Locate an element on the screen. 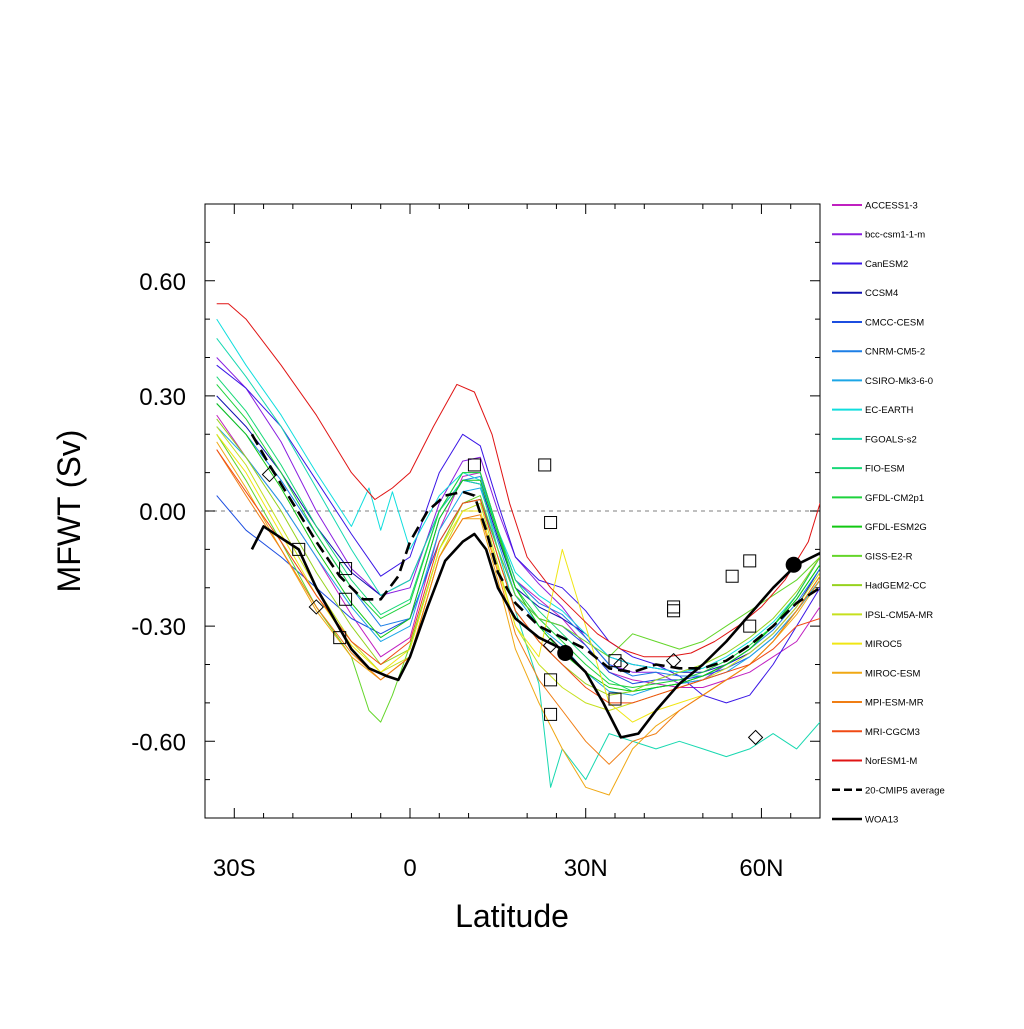 The image size is (1024, 1029). legend-label: GISS-E2-R is located at coordinates (889, 556).